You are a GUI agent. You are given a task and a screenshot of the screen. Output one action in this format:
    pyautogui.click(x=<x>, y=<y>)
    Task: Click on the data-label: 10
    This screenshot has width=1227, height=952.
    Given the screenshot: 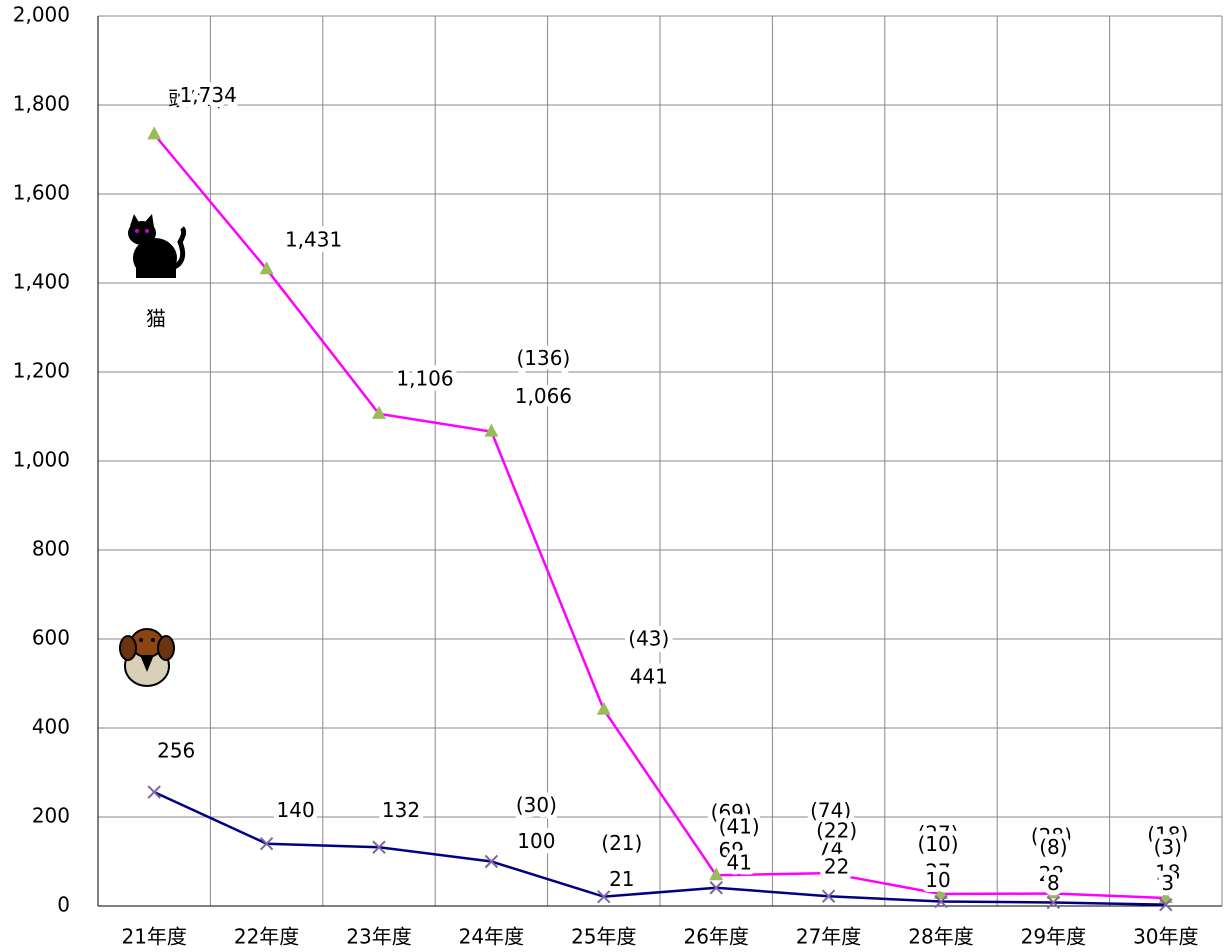 What is the action you would take?
    pyautogui.click(x=937, y=880)
    